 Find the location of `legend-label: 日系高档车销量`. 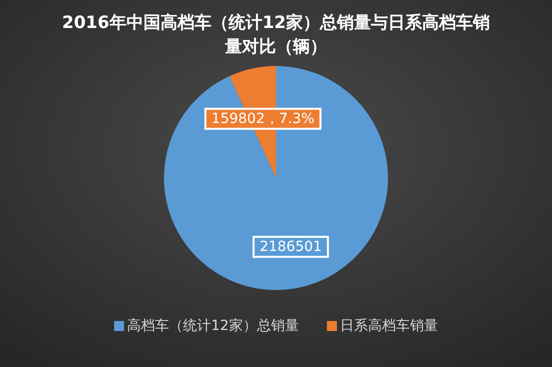

legend-label: 日系高档车销量 is located at coordinates (389, 326).